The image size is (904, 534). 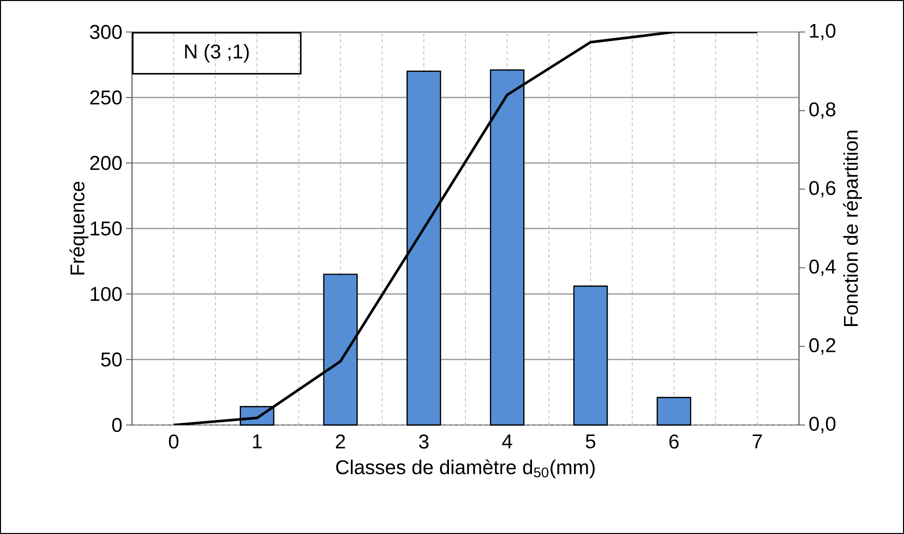 What do you see at coordinates (465, 468) in the screenshot?
I see `x-axis-title: Classes de diamètre d$_{50}$(mm)` at bounding box center [465, 468].